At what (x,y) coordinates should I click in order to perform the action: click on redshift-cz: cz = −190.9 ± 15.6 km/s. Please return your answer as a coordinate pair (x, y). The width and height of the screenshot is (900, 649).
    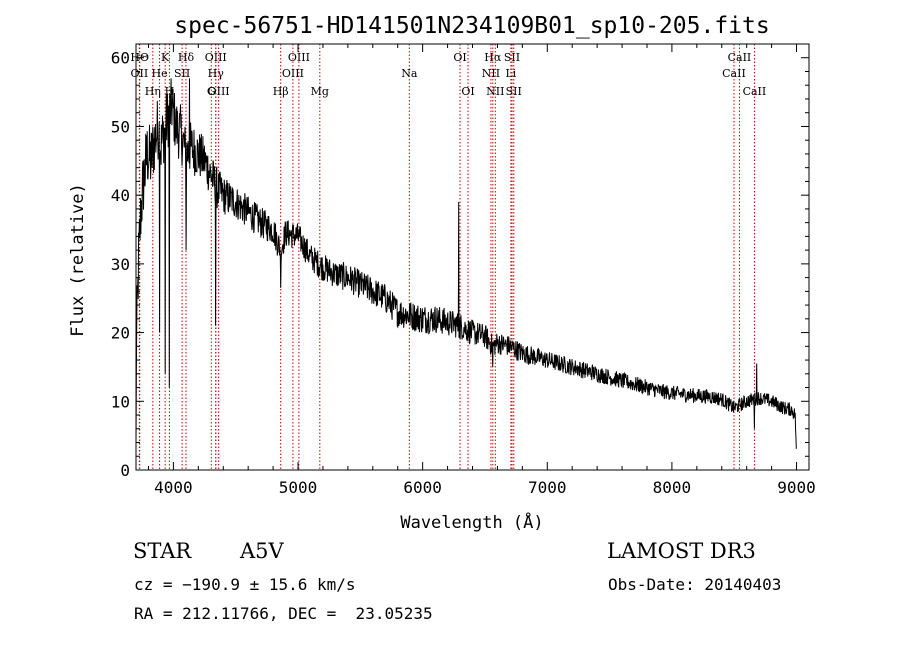
    Looking at the image, I should click on (245, 584).